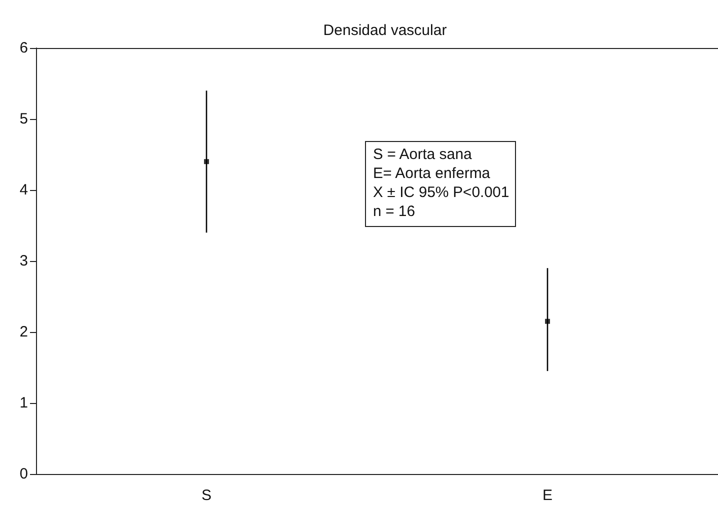 This screenshot has height=508, width=718. What do you see at coordinates (385, 30) in the screenshot?
I see `chart-title: Densidad vascular` at bounding box center [385, 30].